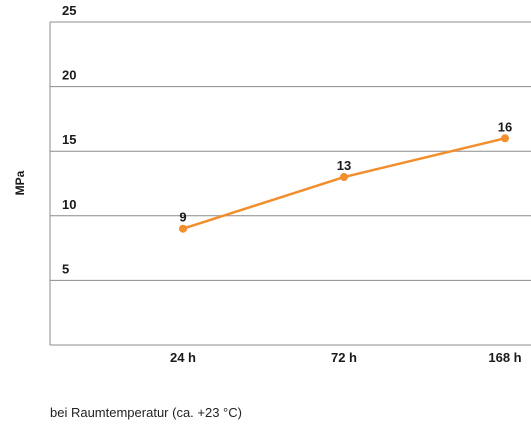 The height and width of the screenshot is (424, 531). What do you see at coordinates (69, 75) in the screenshot?
I see `y-tick-label-20: 20` at bounding box center [69, 75].